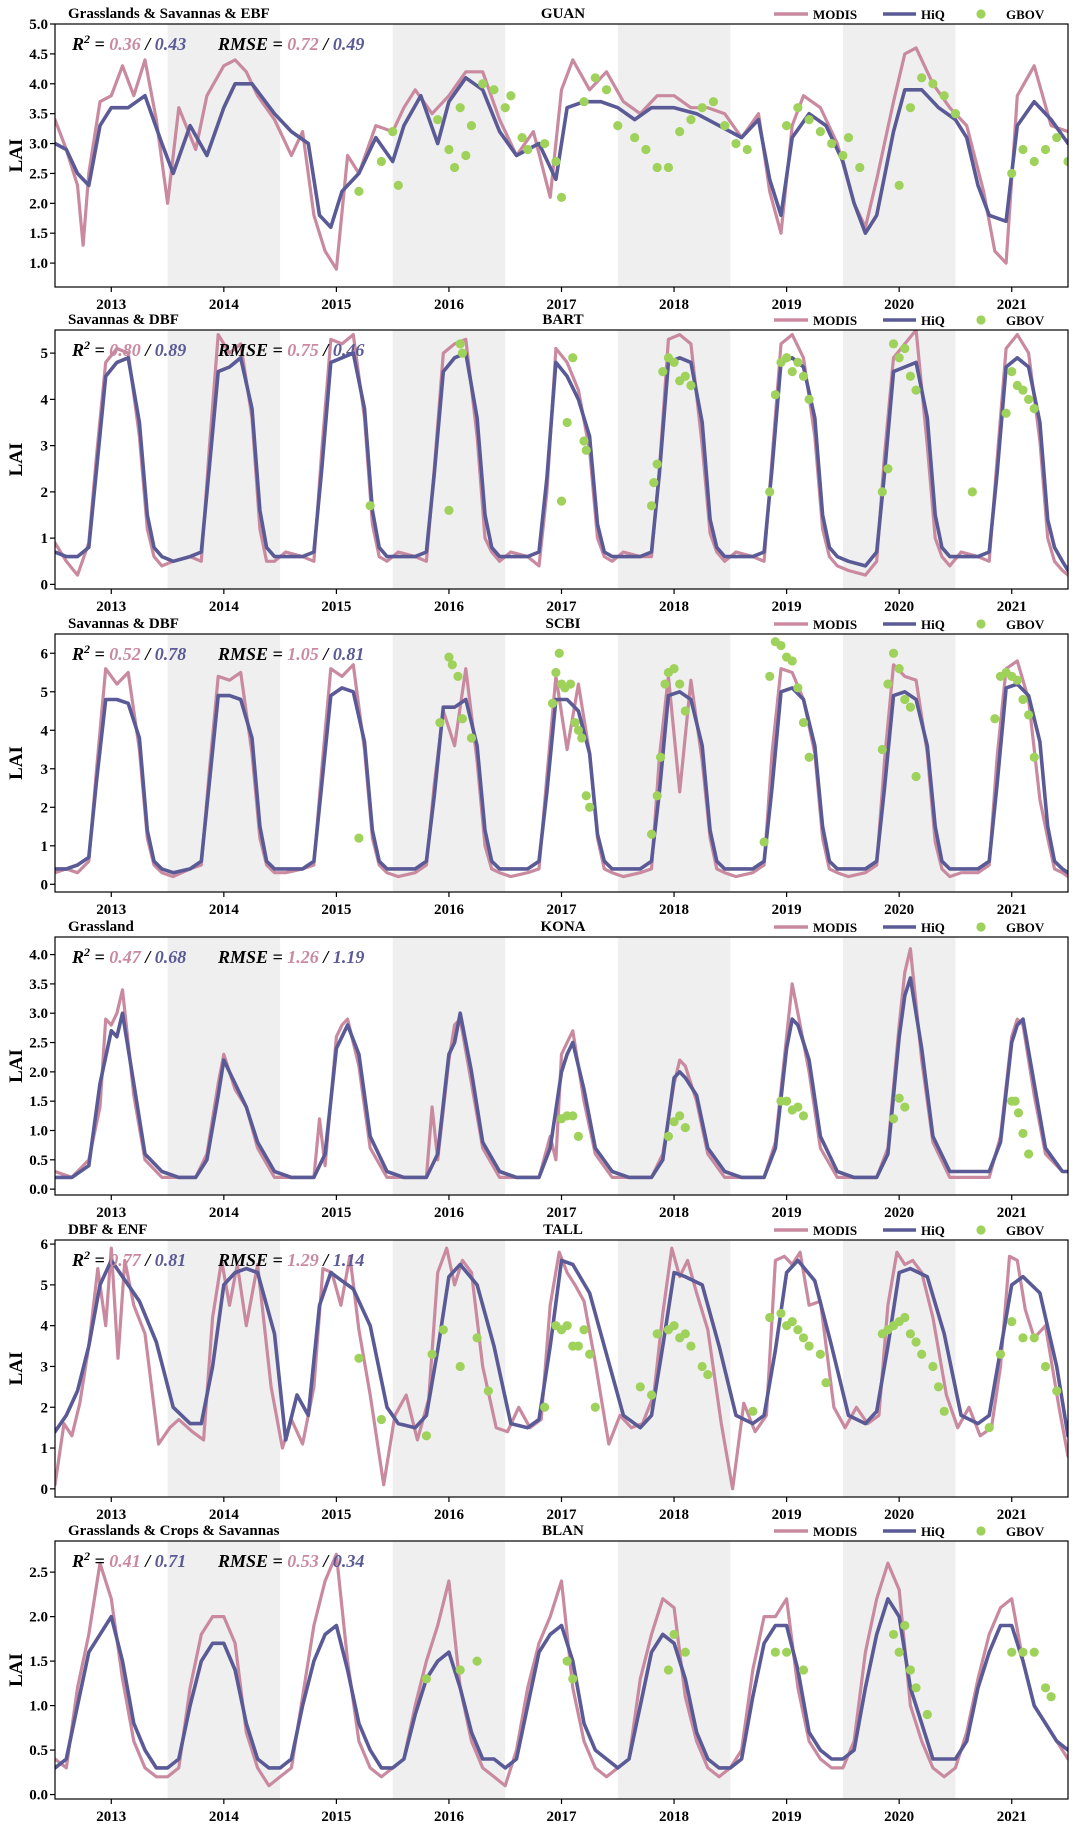 This screenshot has width=1080, height=1841. What do you see at coordinates (1012, 910) in the screenshot?
I see `x-tick-label: 2021` at bounding box center [1012, 910].